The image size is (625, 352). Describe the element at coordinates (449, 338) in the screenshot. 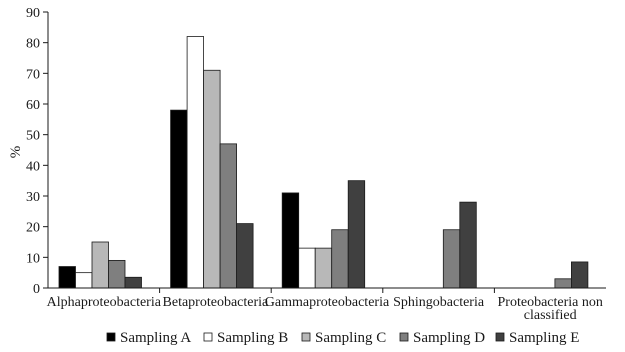

I see `legend-label: Sampling D` at that location.